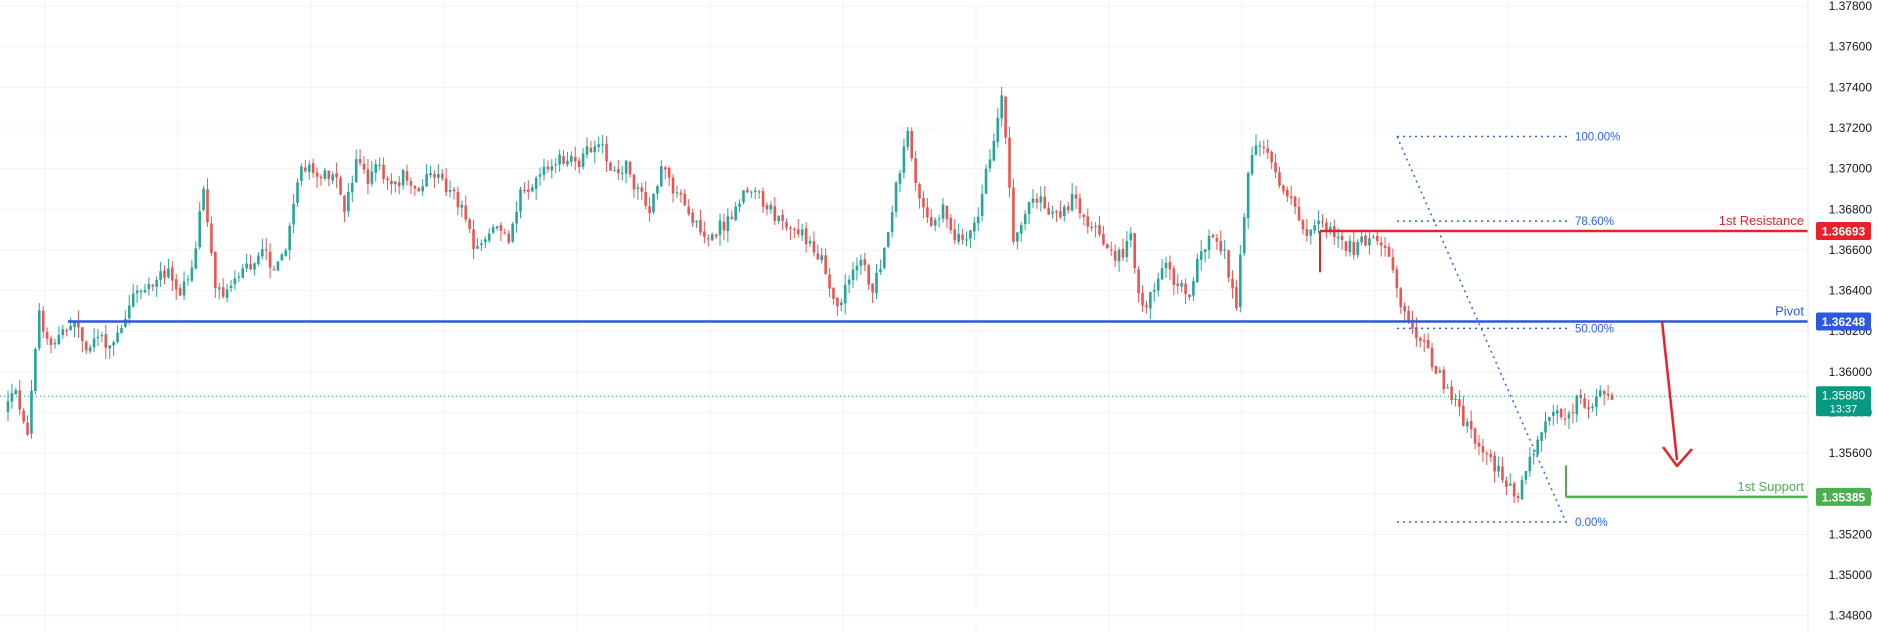  What do you see at coordinates (1481, 329) in the screenshot?
I see `fib-trend-line` at bounding box center [1481, 329].